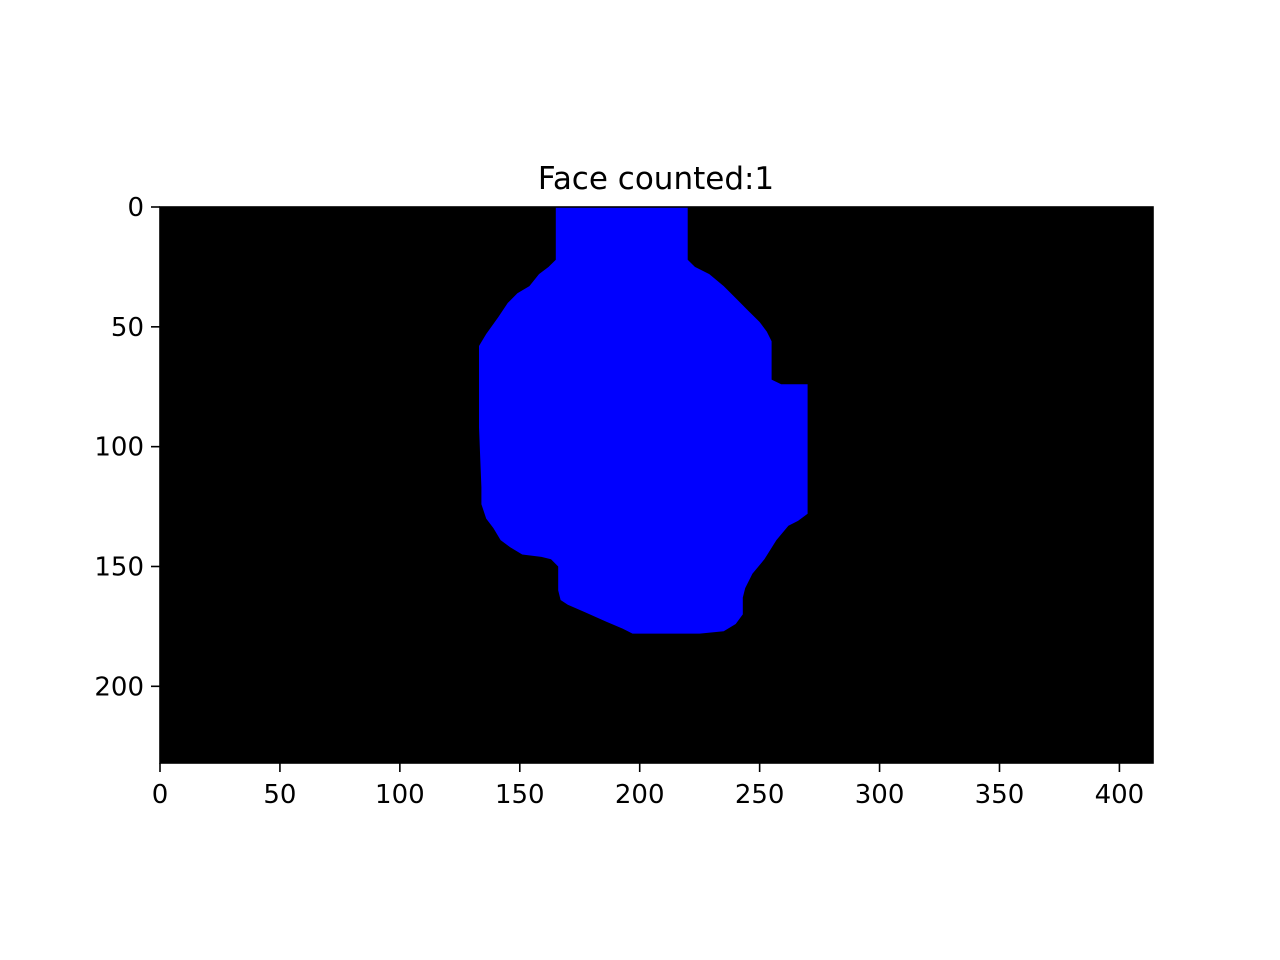 The width and height of the screenshot is (1280, 960). I want to click on x-tick-label-100: 100, so click(400, 795).